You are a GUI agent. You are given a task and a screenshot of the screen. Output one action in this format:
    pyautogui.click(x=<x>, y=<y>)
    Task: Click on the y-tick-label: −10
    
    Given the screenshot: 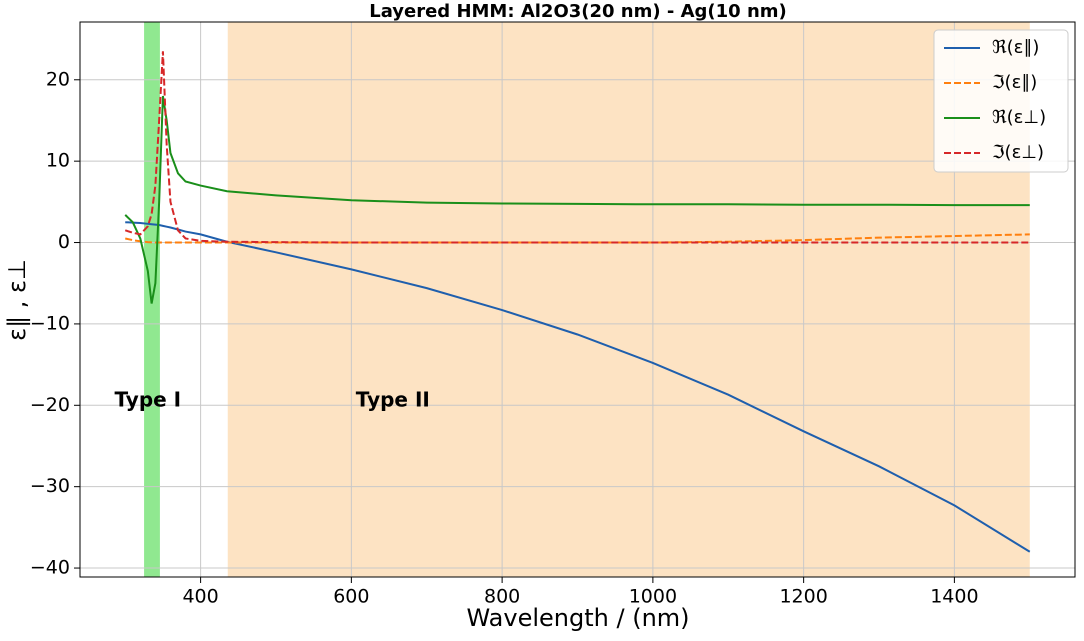 What is the action you would take?
    pyautogui.click(x=50, y=323)
    